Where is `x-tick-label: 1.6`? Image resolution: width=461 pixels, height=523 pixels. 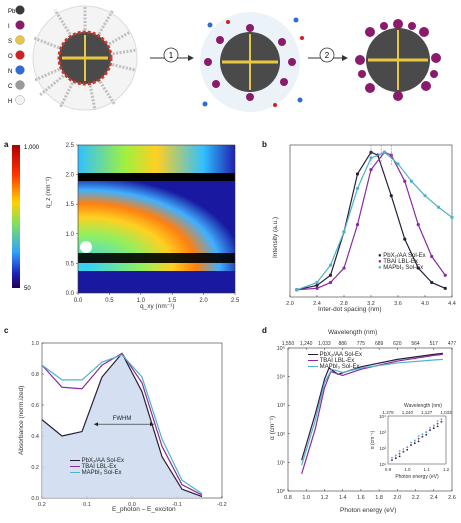
x-tick-label: 1.6 is located at coordinates (361, 498).